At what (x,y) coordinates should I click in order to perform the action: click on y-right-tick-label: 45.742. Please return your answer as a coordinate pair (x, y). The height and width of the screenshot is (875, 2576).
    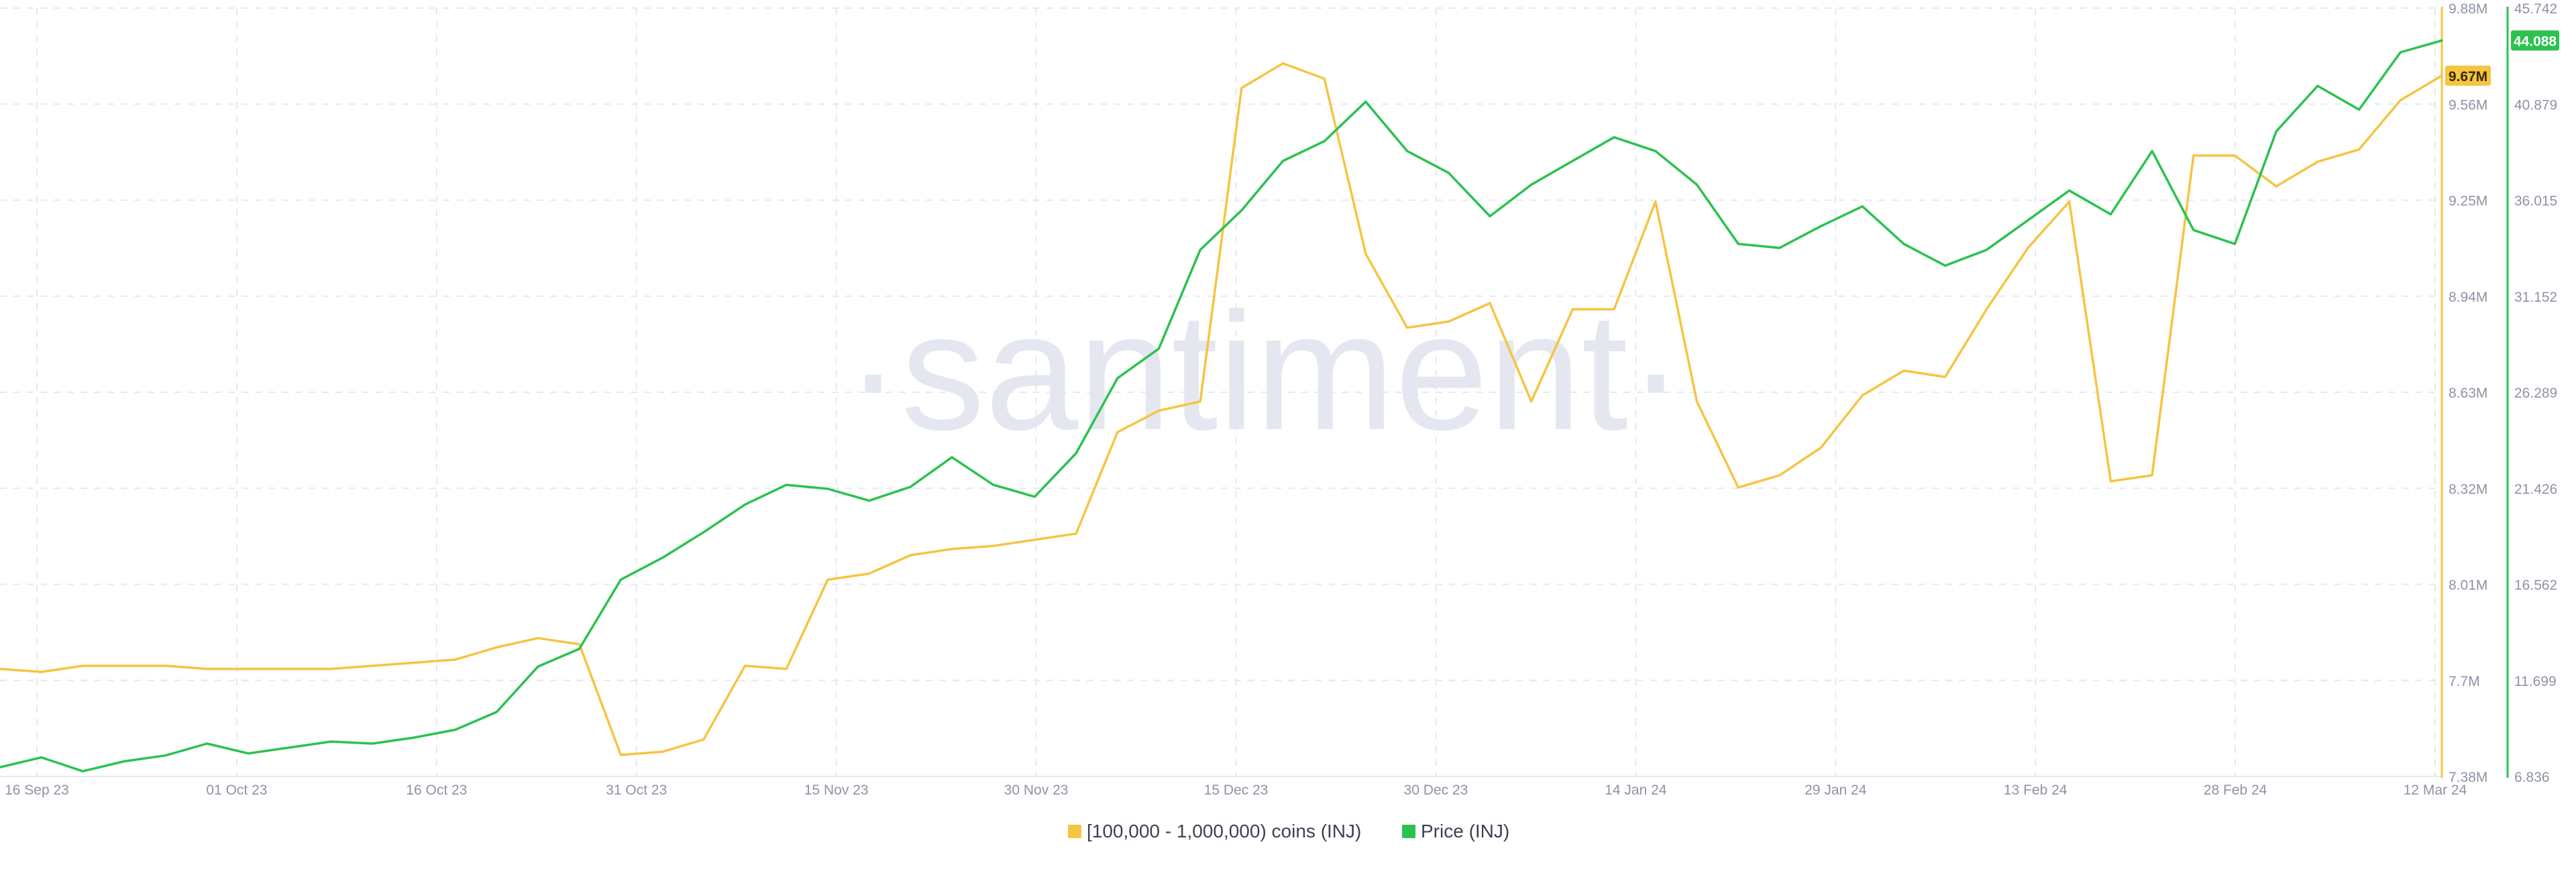
    Looking at the image, I should click on (2535, 9).